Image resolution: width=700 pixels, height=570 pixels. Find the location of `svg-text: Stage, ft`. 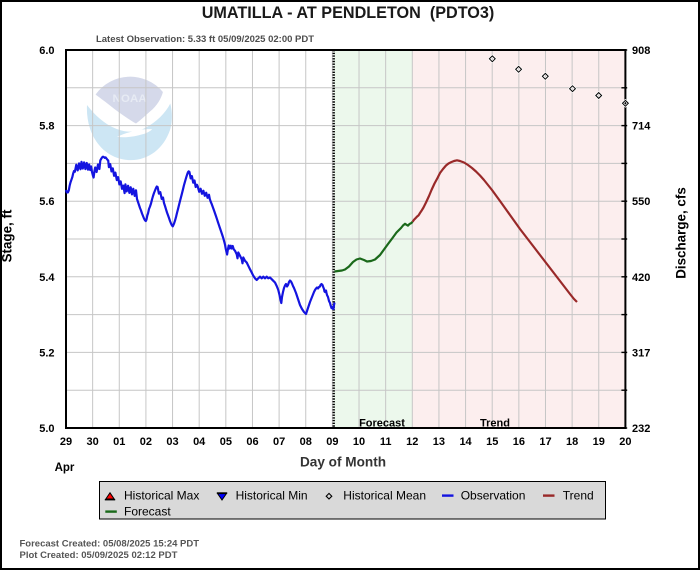

svg-text: Stage, ft is located at coordinates (7, 235).